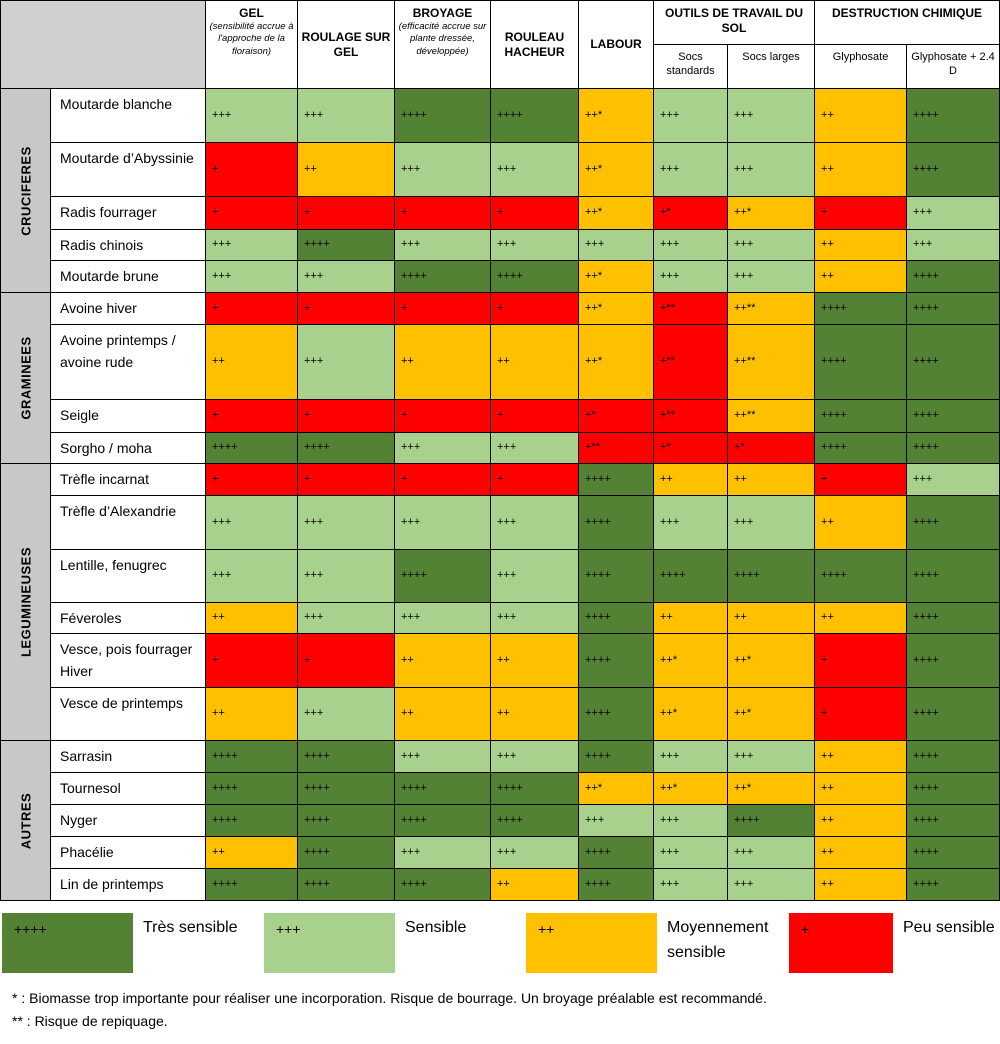  Describe the element at coordinates (346, 44) in the screenshot. I see `header-roulage: ROULAGE SUR GEL` at that location.